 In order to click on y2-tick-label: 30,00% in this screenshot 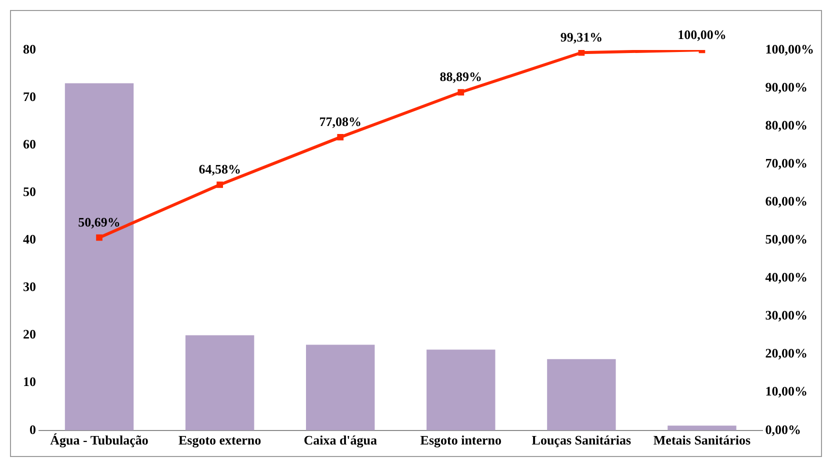, I will do `click(786, 315)`.